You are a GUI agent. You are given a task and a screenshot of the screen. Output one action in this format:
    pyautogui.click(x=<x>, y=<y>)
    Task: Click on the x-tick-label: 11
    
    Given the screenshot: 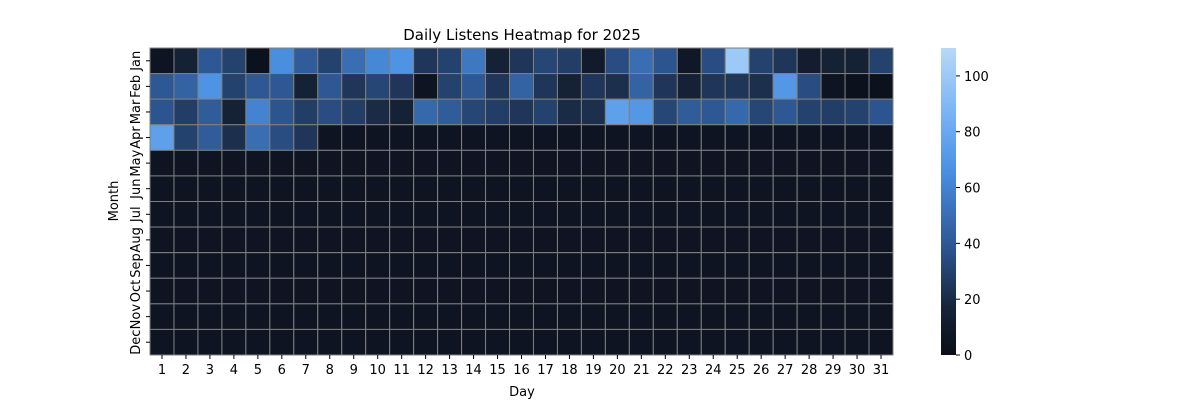 What is the action you would take?
    pyautogui.click(x=401, y=370)
    